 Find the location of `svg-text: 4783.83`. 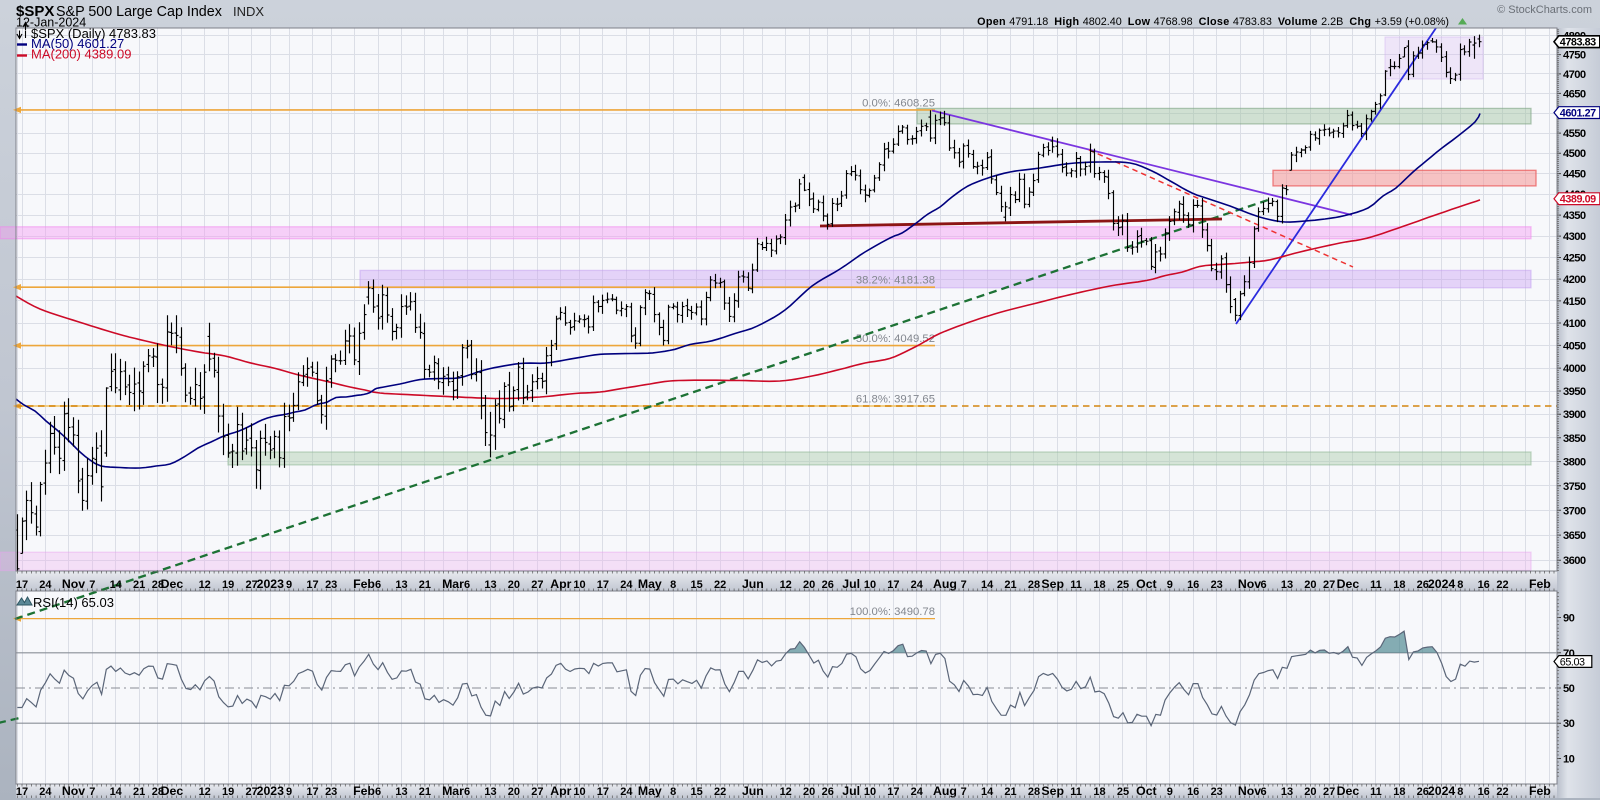

svg-text: 4783.83 is located at coordinates (1578, 43).